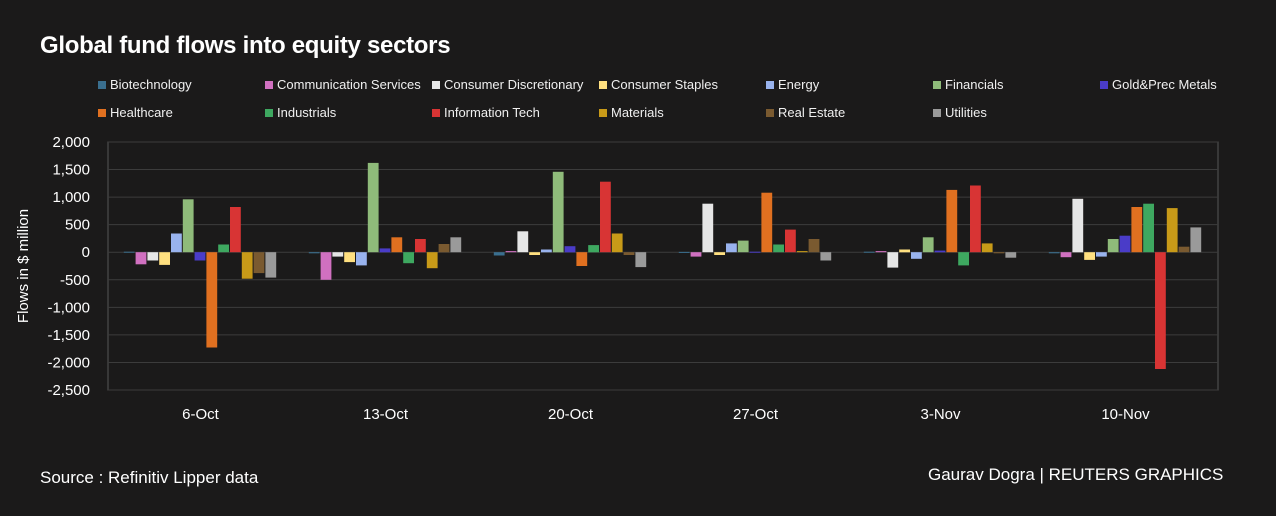 This screenshot has width=1276, height=516. What do you see at coordinates (77, 225) in the screenshot?
I see `y-tick-label: 500` at bounding box center [77, 225].